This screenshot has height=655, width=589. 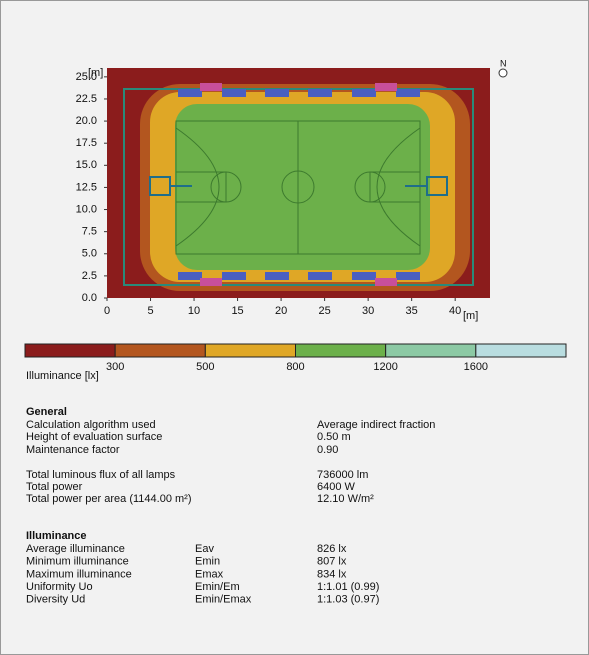 I want to click on label: Maximum illuminance, so click(x=79, y=574).